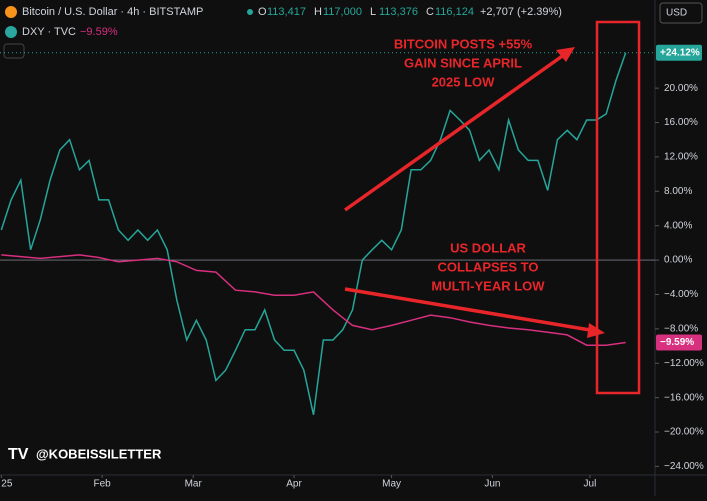  I want to click on y-tick-label: 8.00%, so click(678, 191).